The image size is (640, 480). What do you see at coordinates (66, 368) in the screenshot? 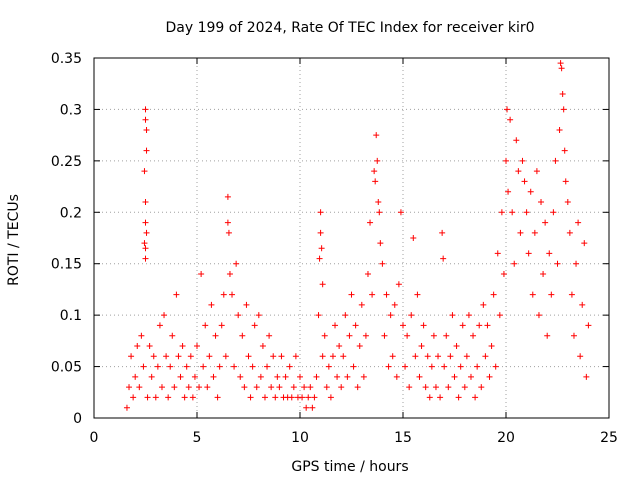
I see `y-tick-label: 0.05` at bounding box center [66, 368].